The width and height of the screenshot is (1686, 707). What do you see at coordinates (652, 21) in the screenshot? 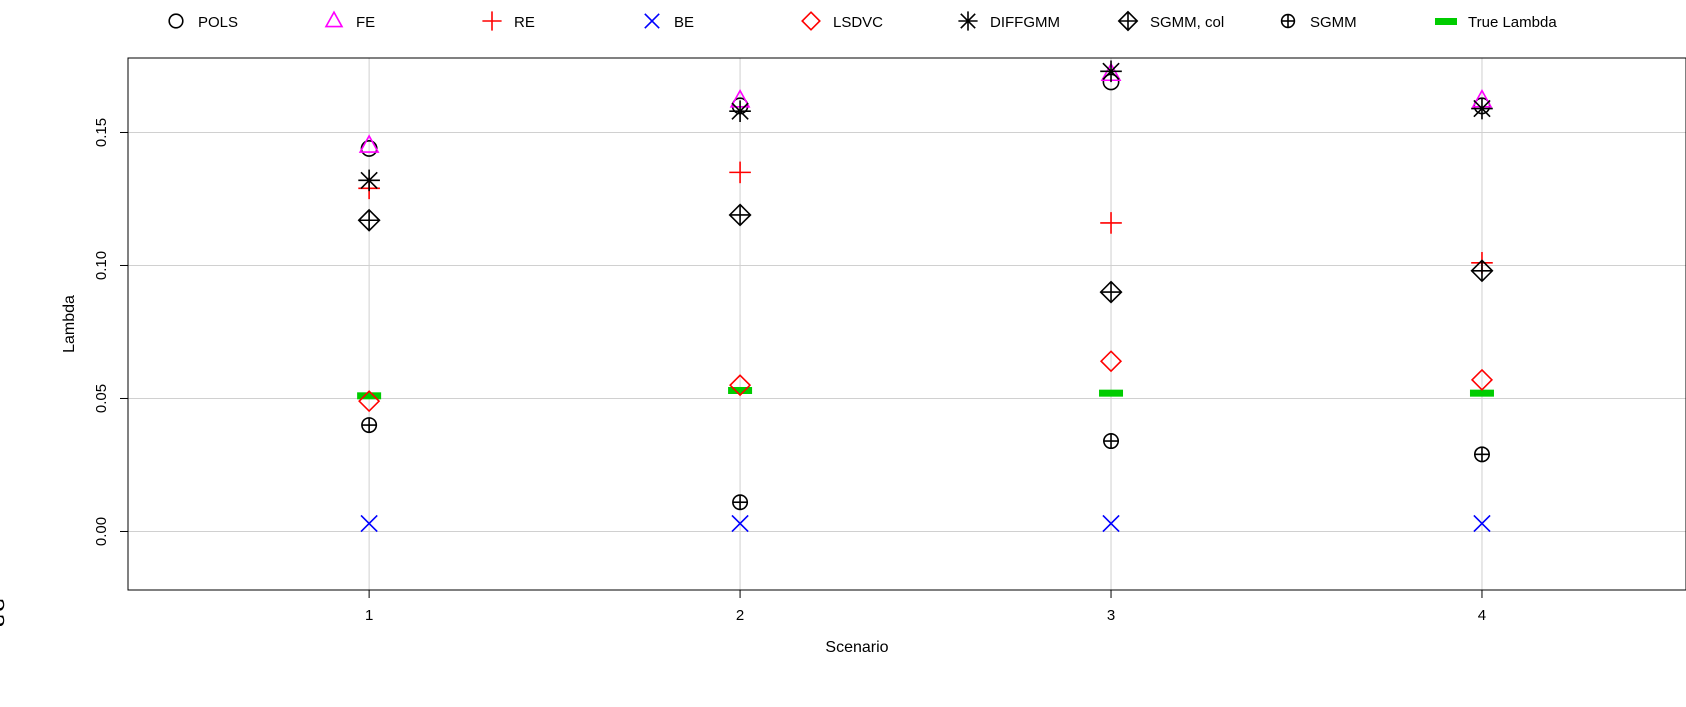
I see `legend-marker-be` at bounding box center [652, 21].